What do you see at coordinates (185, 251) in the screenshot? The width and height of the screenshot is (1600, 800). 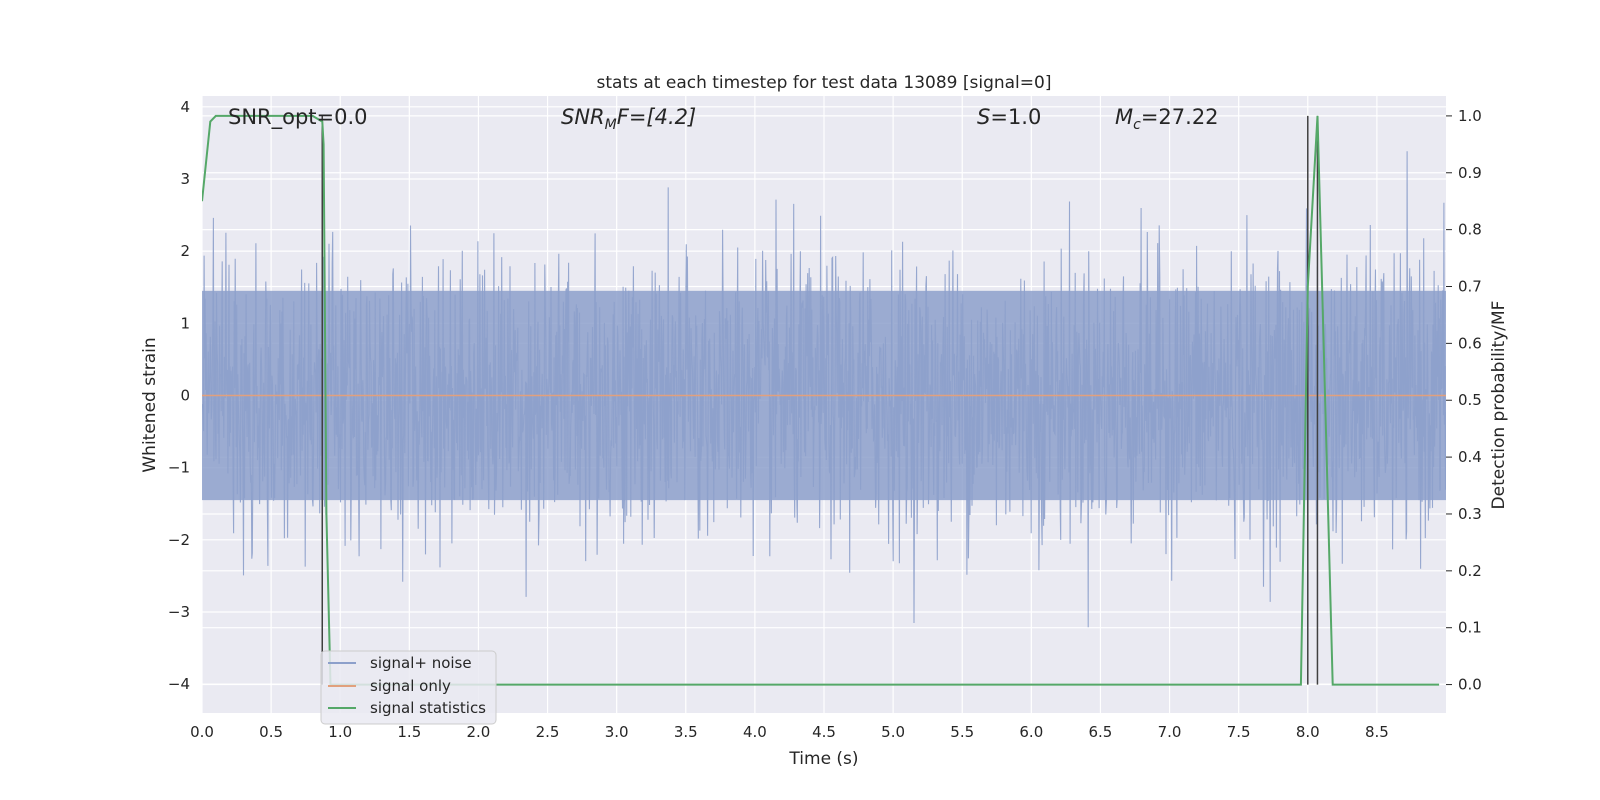 I see `y-tick-label: 2` at bounding box center [185, 251].